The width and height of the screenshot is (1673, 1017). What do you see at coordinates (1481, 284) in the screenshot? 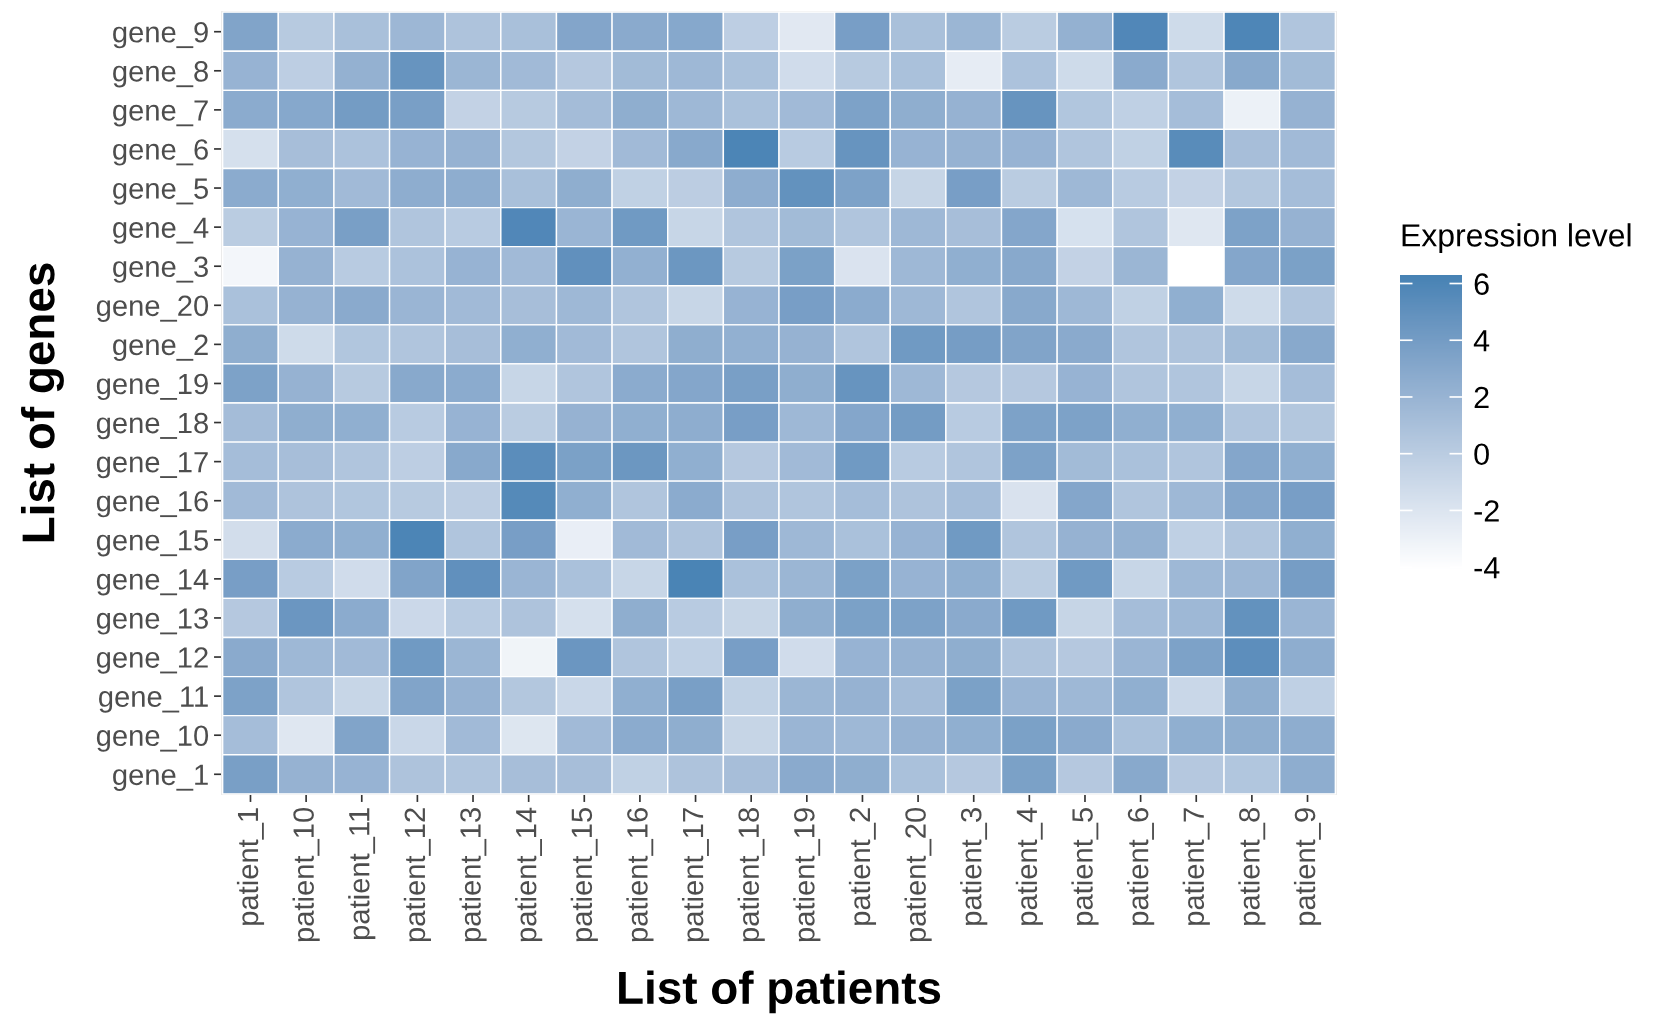
I see `color-bar-label: 6` at bounding box center [1481, 284].